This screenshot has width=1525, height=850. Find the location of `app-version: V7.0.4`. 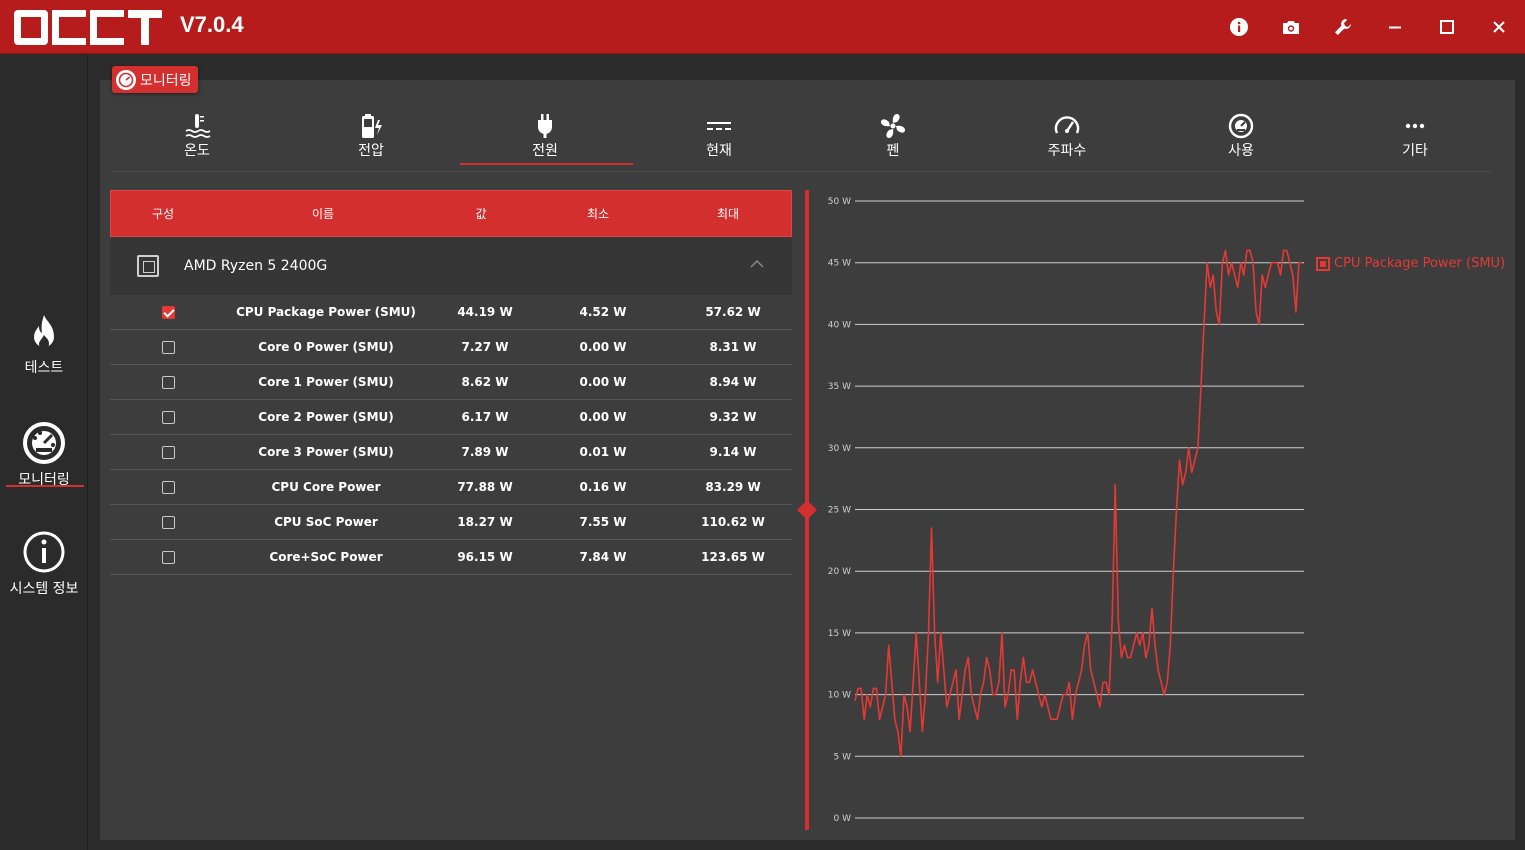

app-version: V7.0.4 is located at coordinates (212, 24).